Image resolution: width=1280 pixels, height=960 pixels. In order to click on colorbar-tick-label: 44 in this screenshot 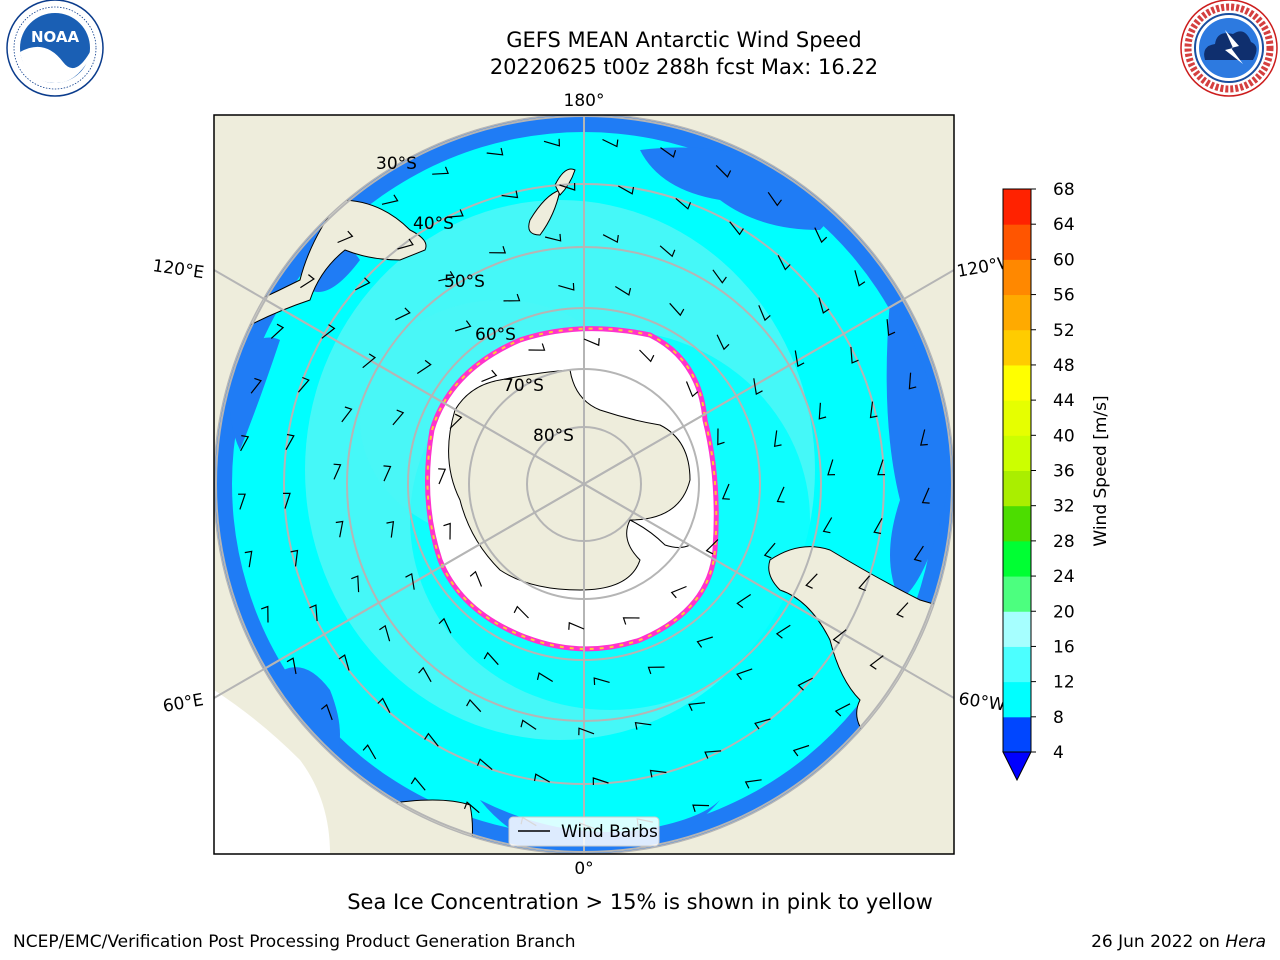, I will do `click(1064, 401)`.